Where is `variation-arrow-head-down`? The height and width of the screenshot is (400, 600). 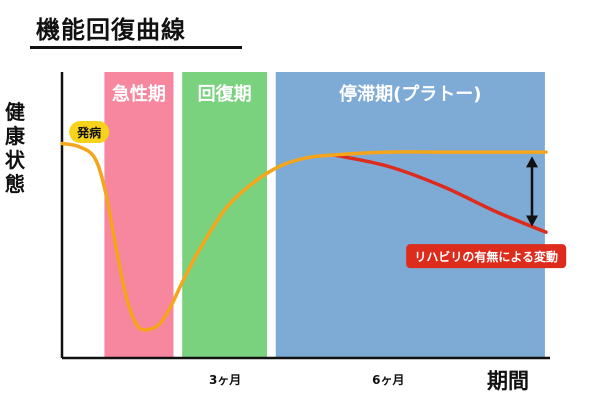 variation-arrow-head-down is located at coordinates (532, 221).